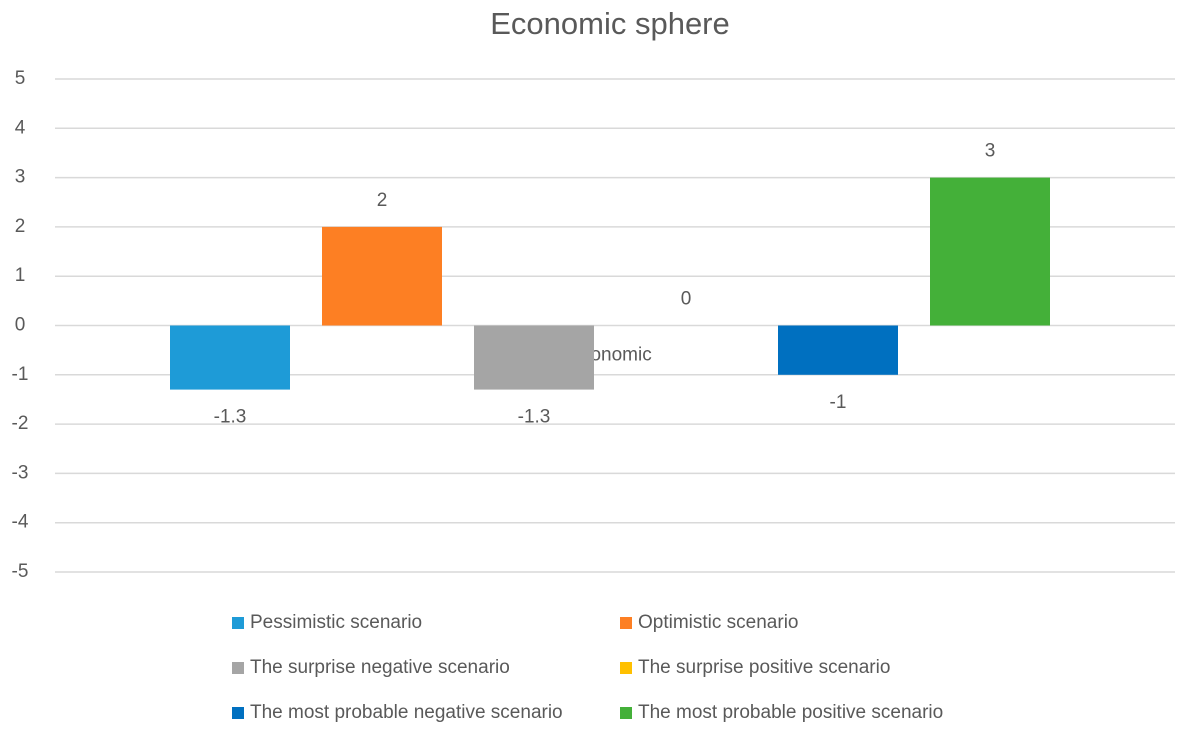 The width and height of the screenshot is (1189, 729). Describe the element at coordinates (990, 151) in the screenshot. I see `data-label: 3` at that location.